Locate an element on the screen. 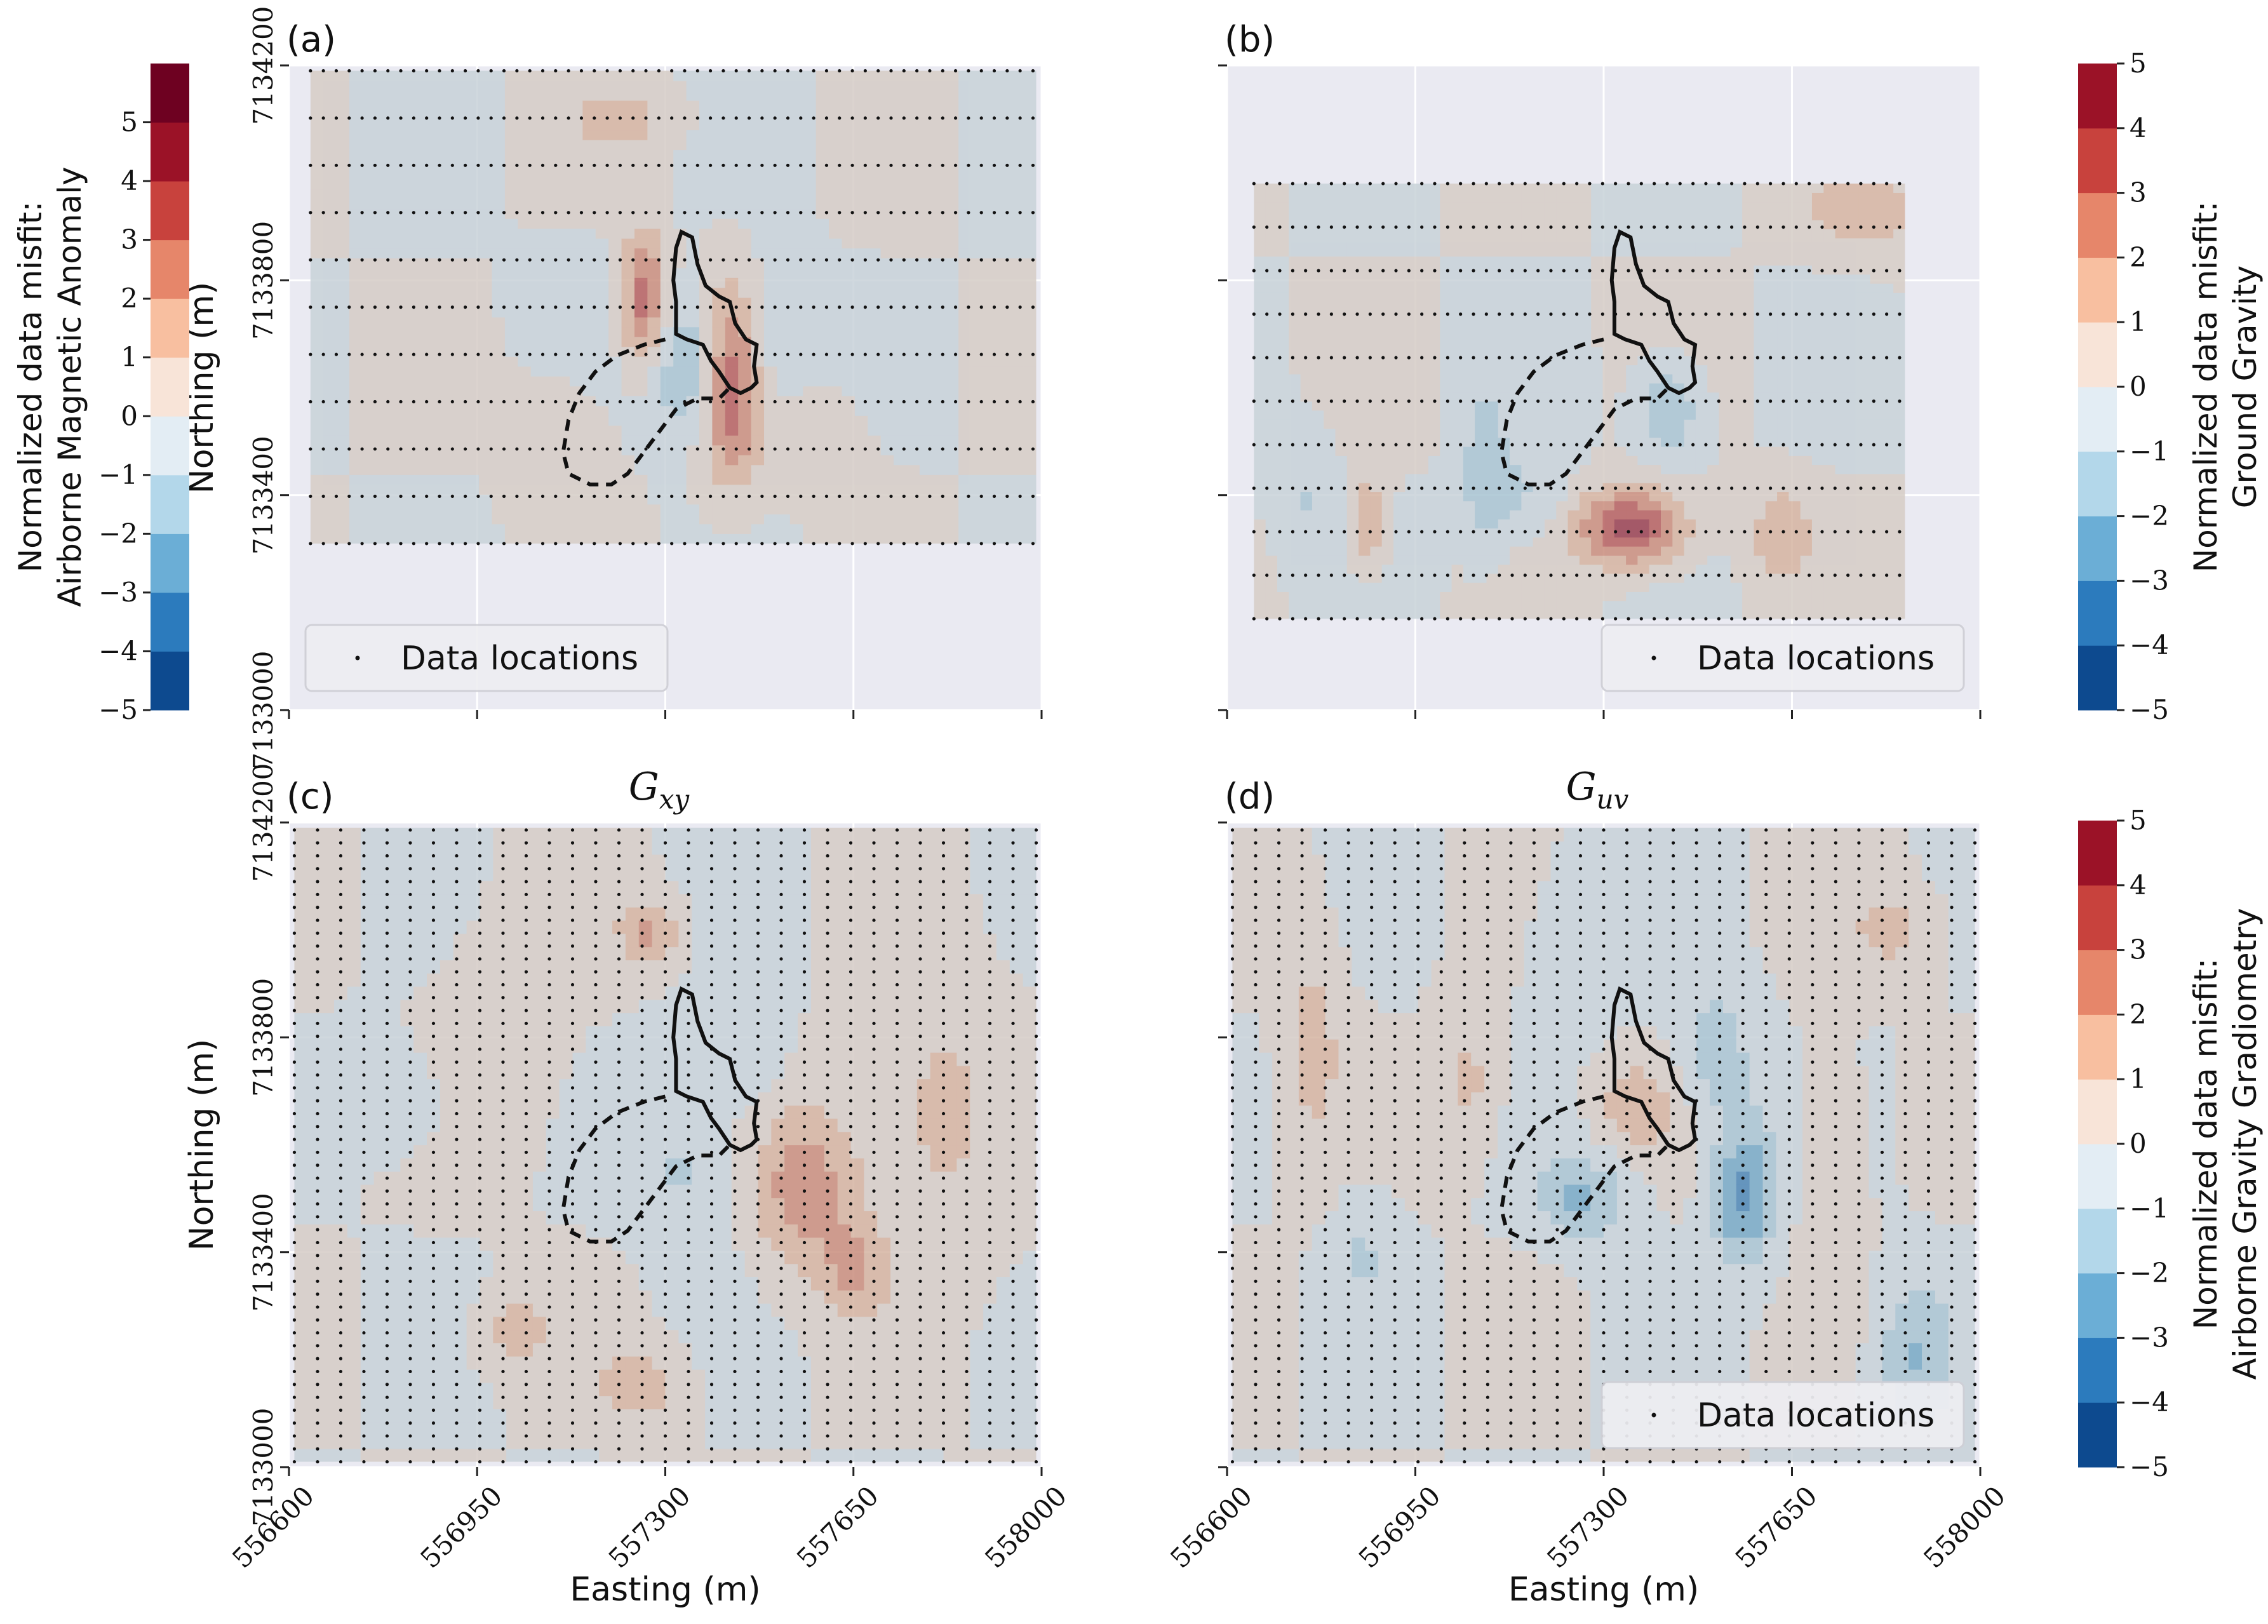 The height and width of the screenshot is (1624, 2268). misfit-surface is located at coordinates (674, 307).